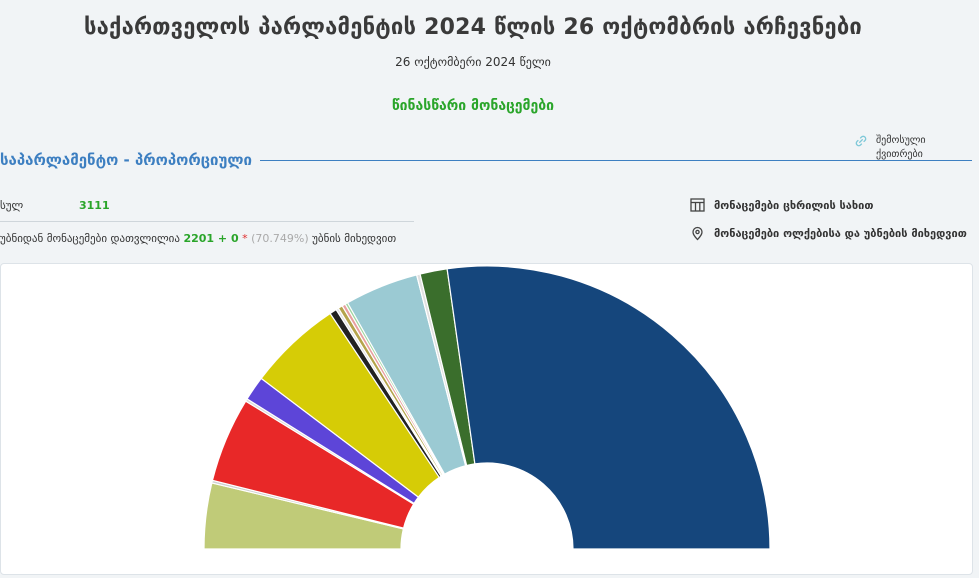  Describe the element at coordinates (840, 233) in the screenshot. I see `map-view-label: მონაცემები ოლქებისა და უბნების მიხედვით` at that location.